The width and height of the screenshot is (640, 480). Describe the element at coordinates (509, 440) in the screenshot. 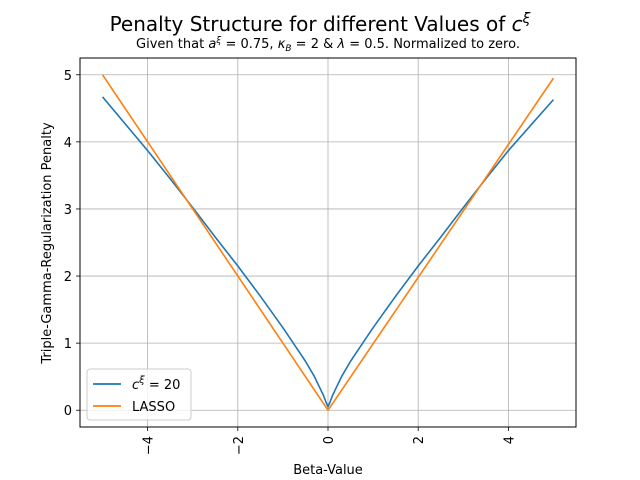

I see `x-tick-label: 4` at that location.